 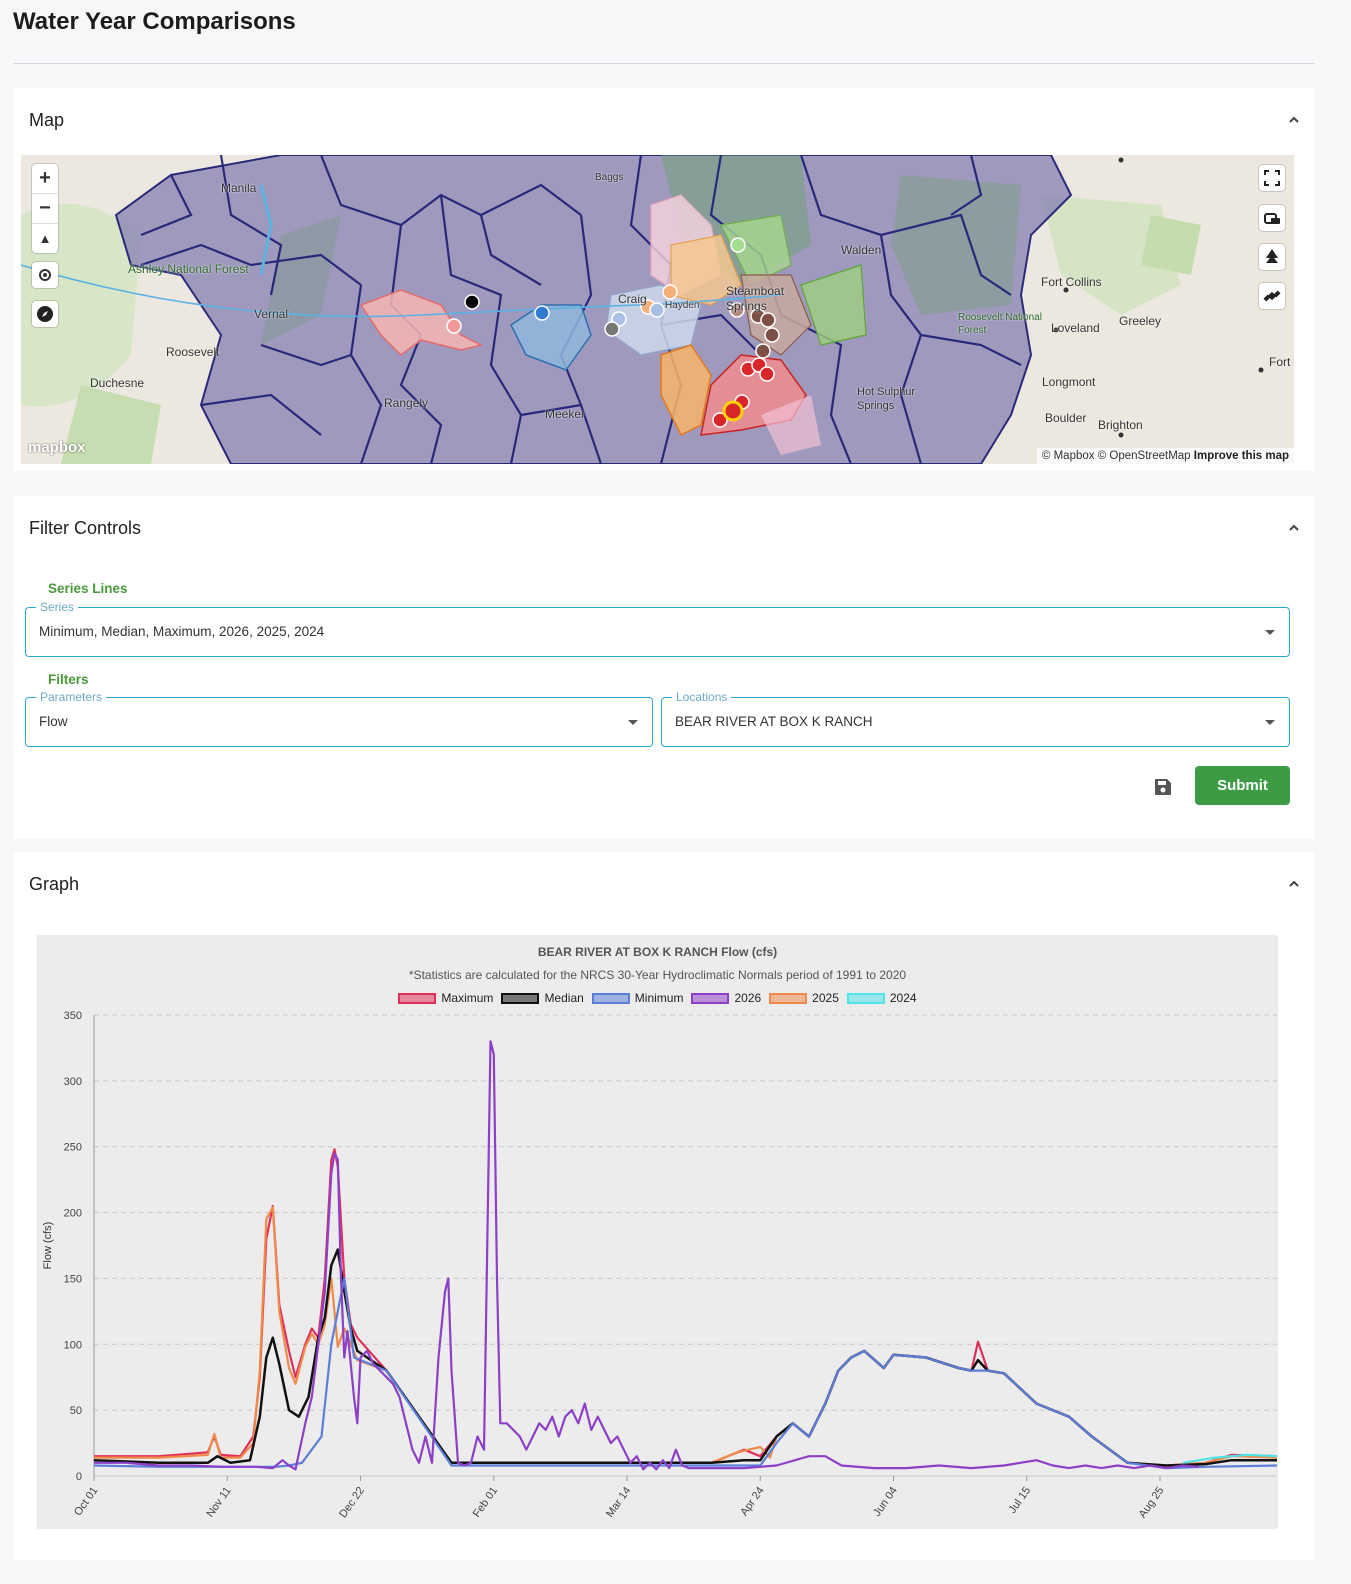 What do you see at coordinates (881, 998) in the screenshot?
I see `legend-item-2024: 2024` at bounding box center [881, 998].